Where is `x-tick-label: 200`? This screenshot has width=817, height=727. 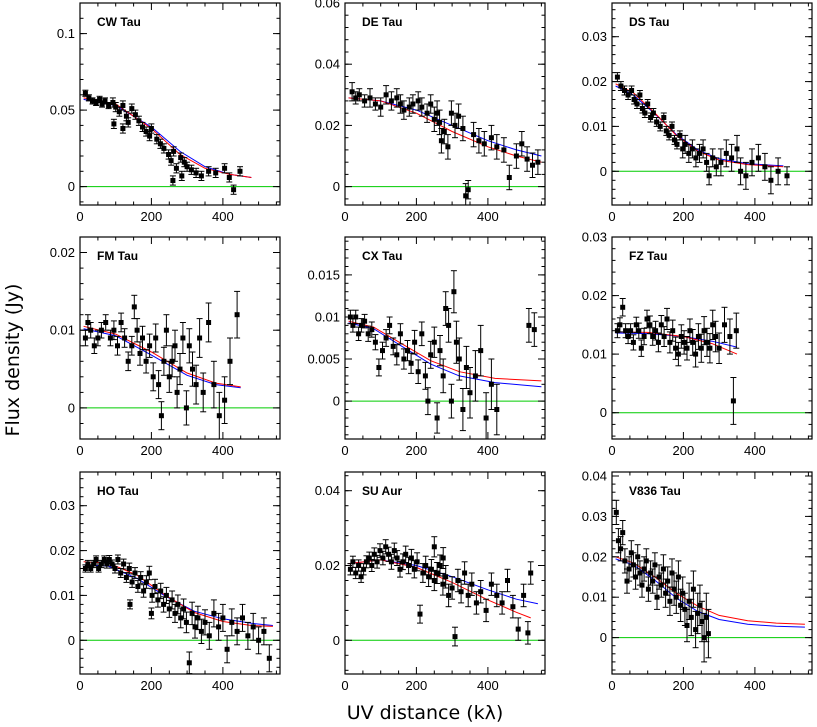
x-tick-label: 200 is located at coordinates (417, 685).